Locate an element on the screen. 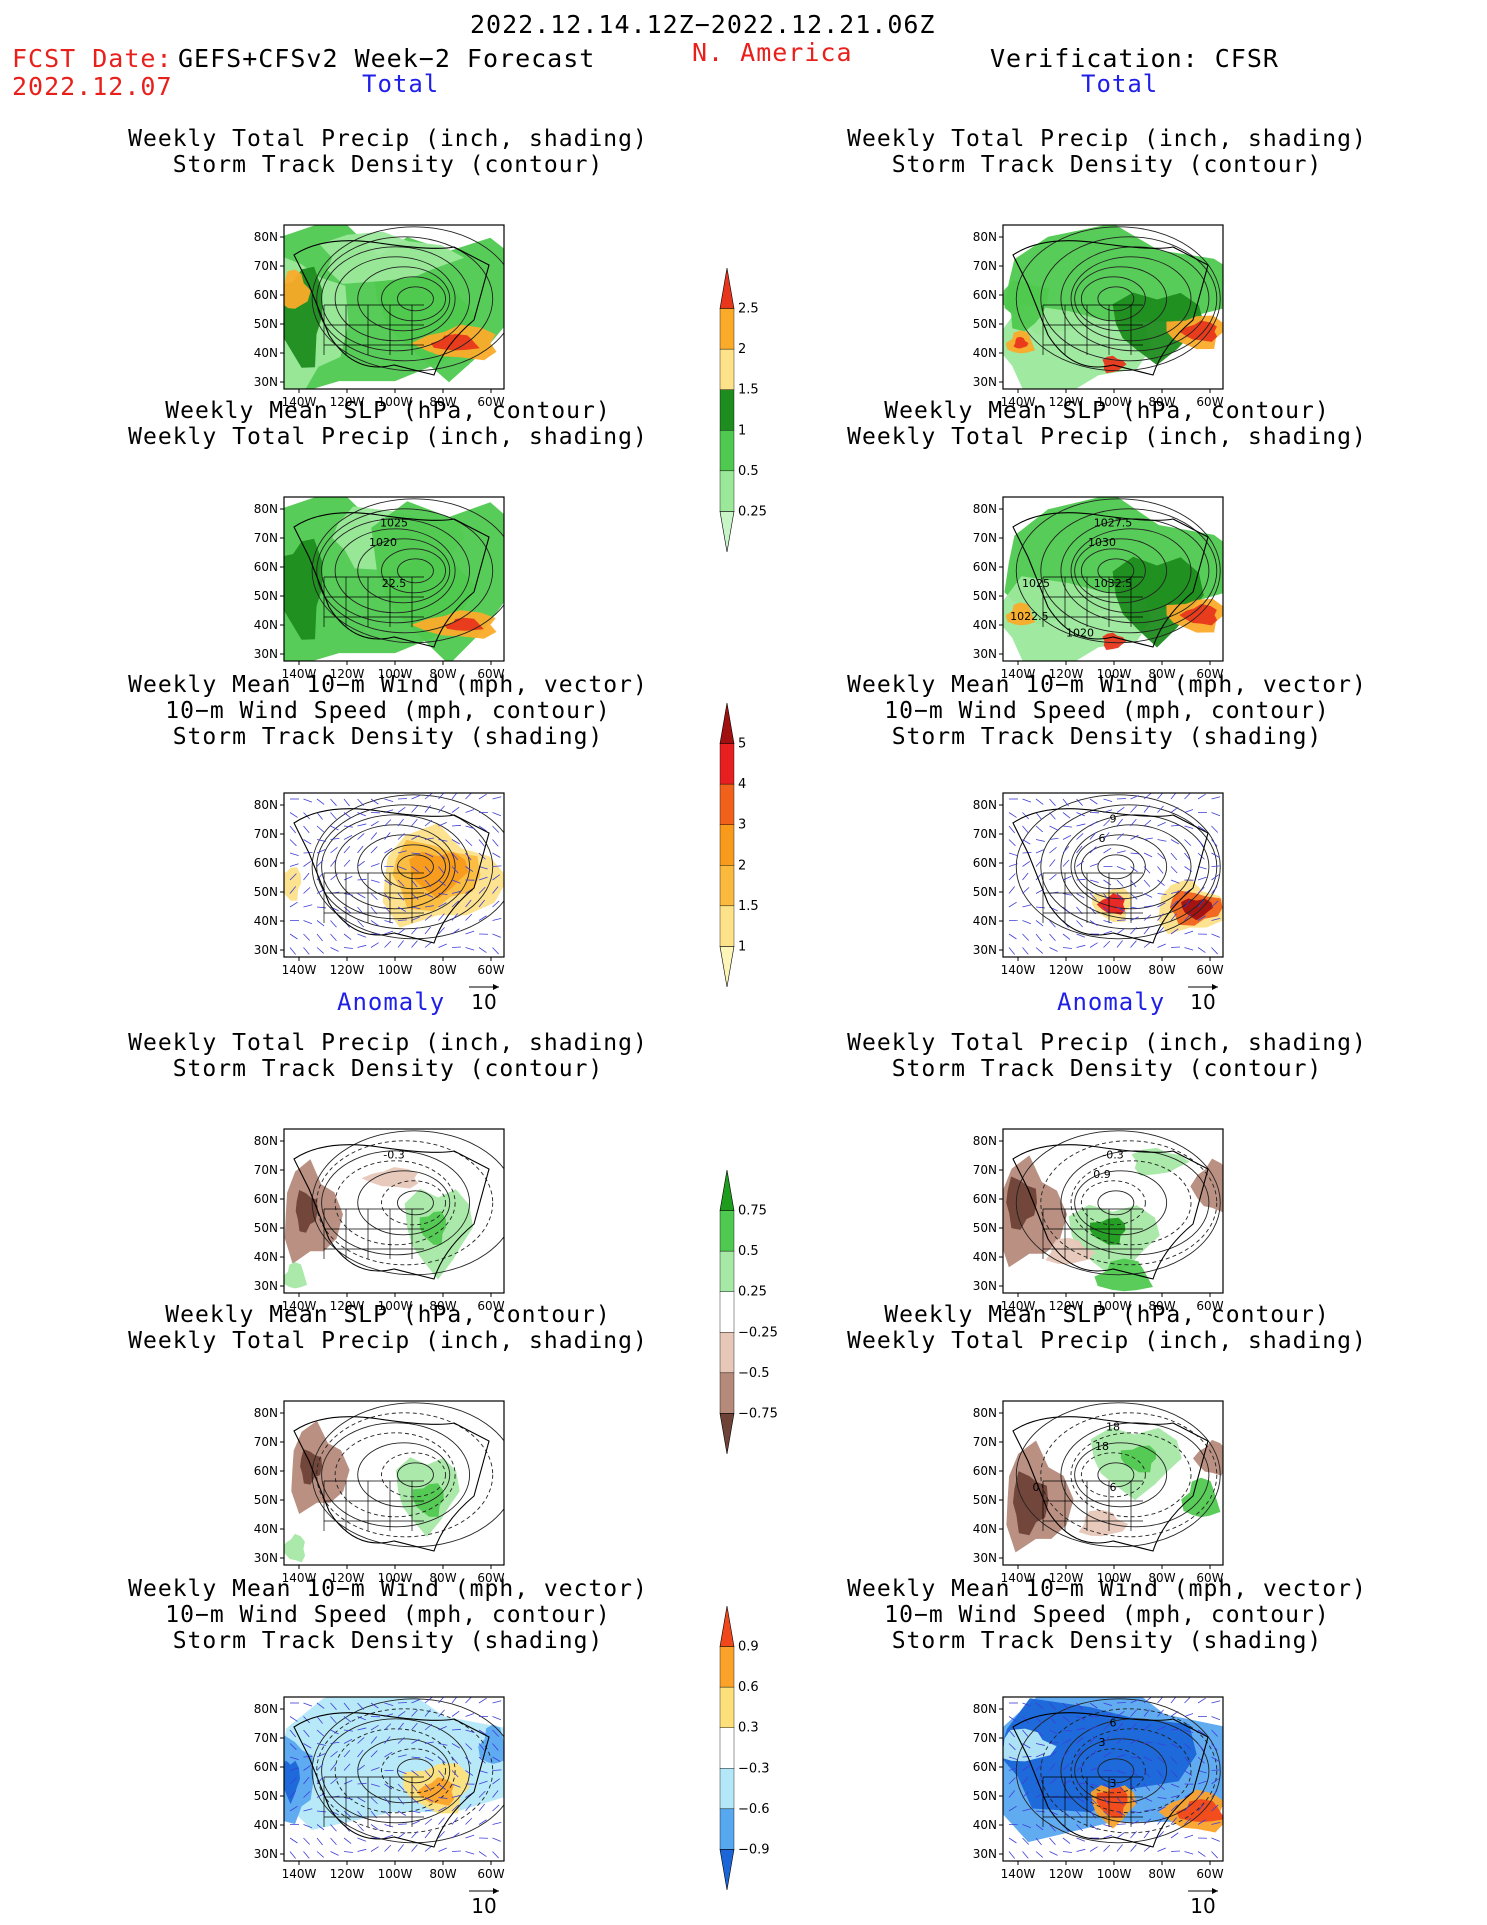  colorbar-top-triangle is located at coordinates (727, 1626).